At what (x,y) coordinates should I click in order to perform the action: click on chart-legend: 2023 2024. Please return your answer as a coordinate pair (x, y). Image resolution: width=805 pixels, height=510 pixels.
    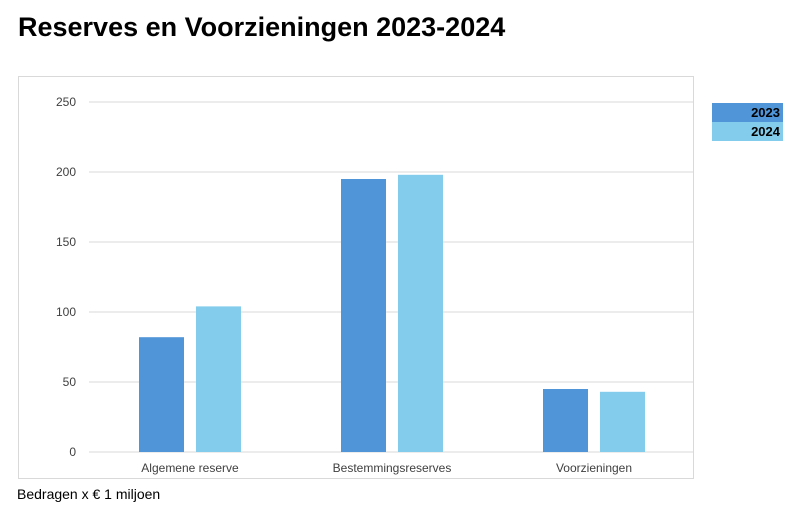
    Looking at the image, I should click on (747, 122).